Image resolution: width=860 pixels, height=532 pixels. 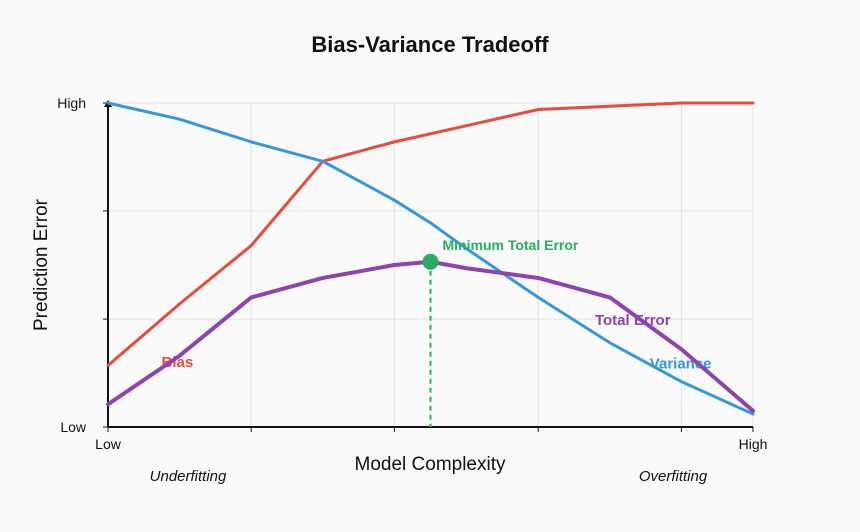 What do you see at coordinates (430, 464) in the screenshot?
I see `x-axis-title: Model Complexity` at bounding box center [430, 464].